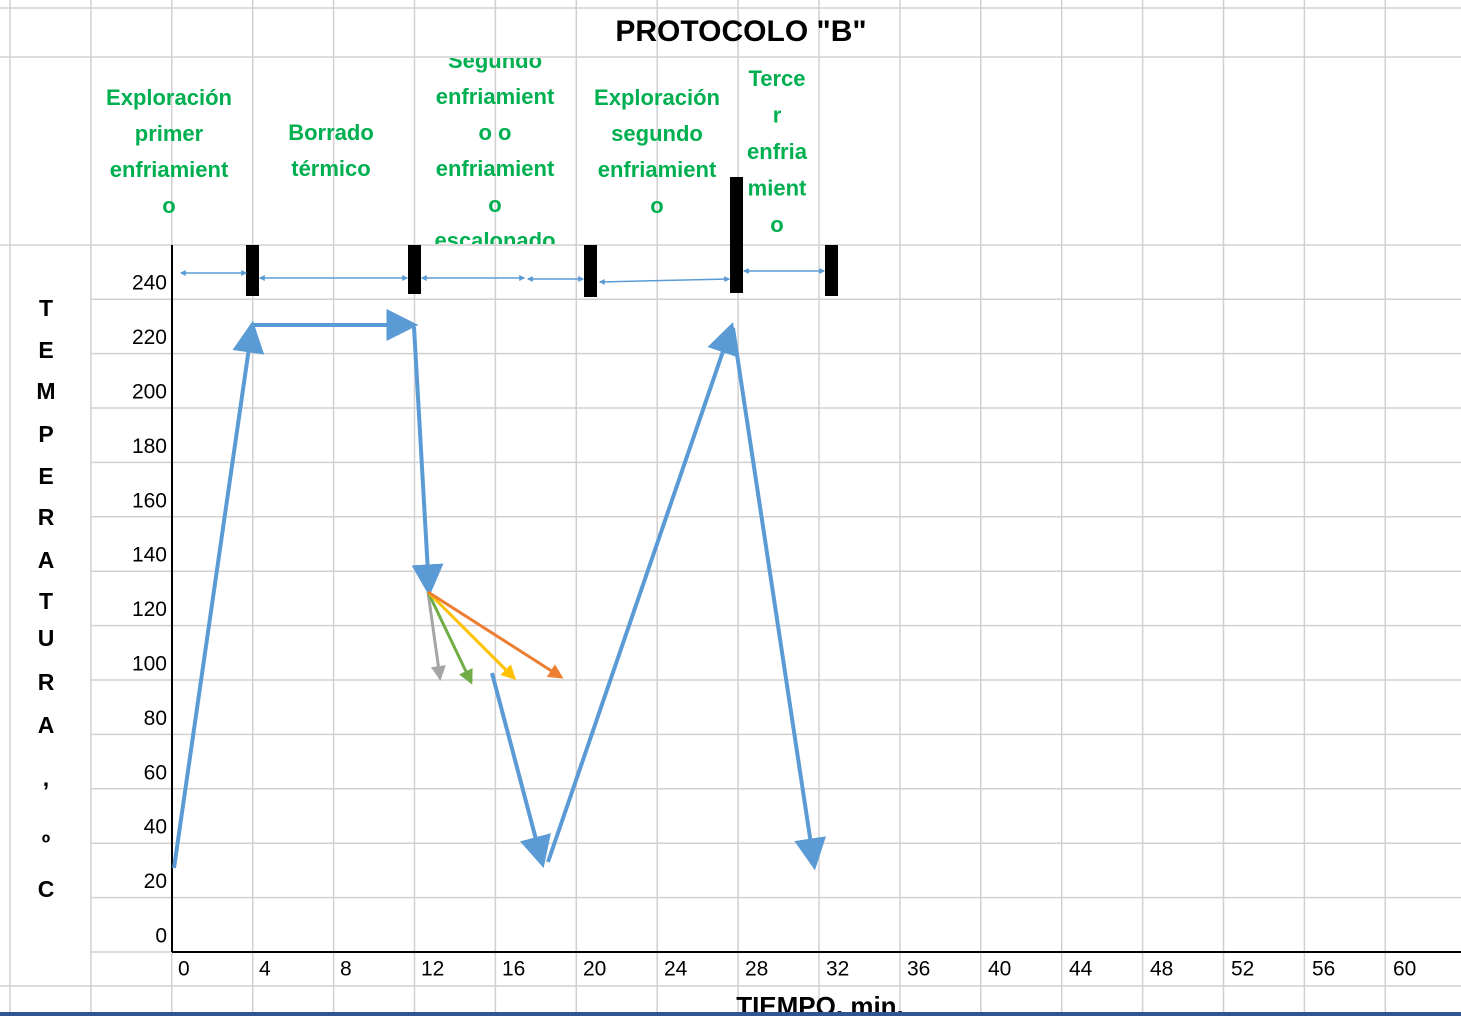 Image resolution: width=1461 pixels, height=1016 pixels. Describe the element at coordinates (331, 132) in the screenshot. I see `phase-label-line: Borrado` at that location.